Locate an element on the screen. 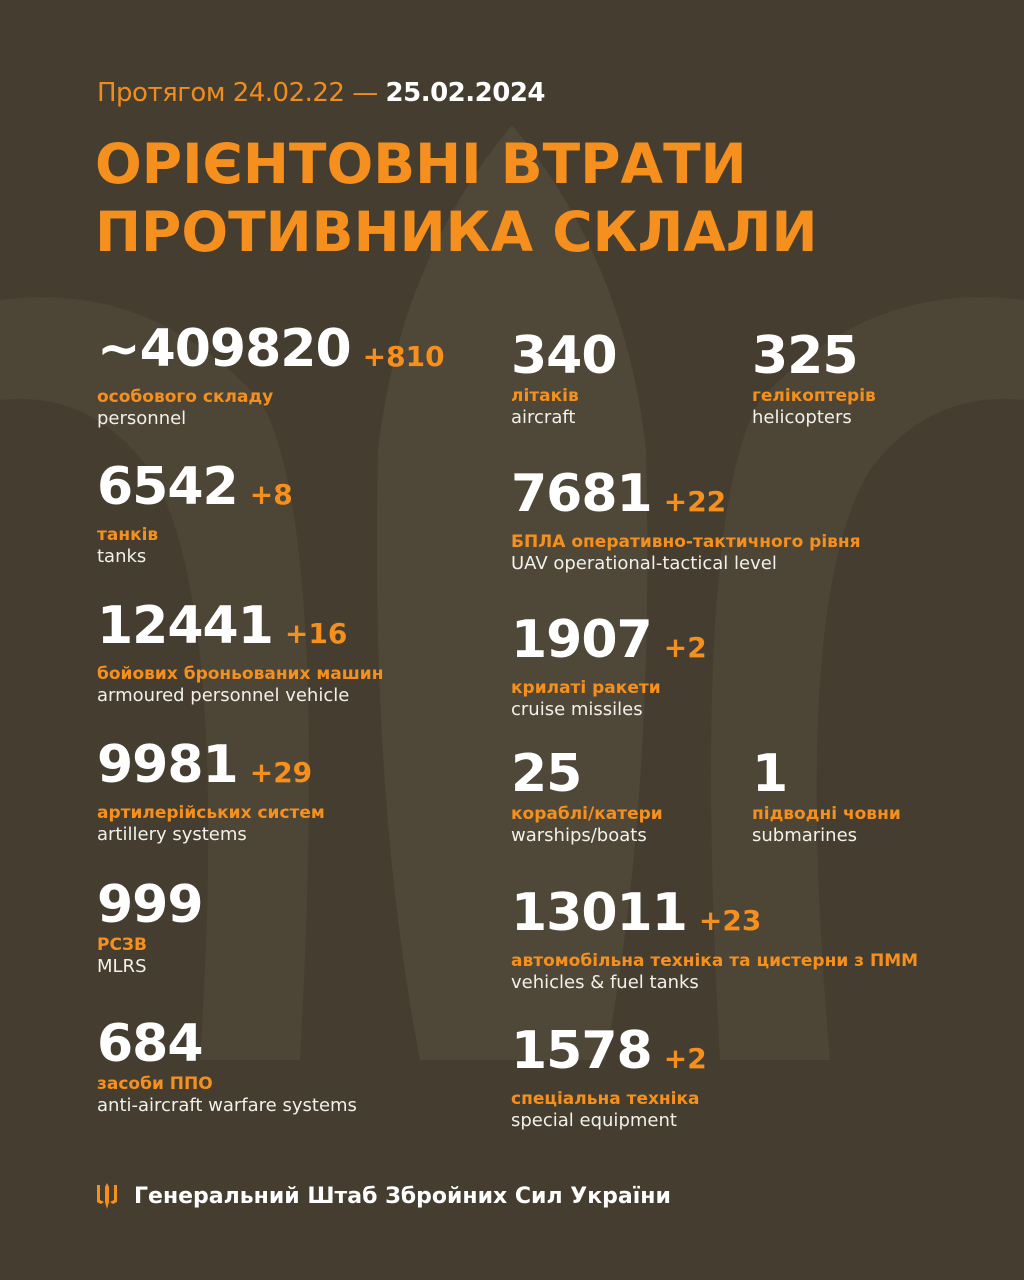  stat-value: 999 is located at coordinates (150, 905).